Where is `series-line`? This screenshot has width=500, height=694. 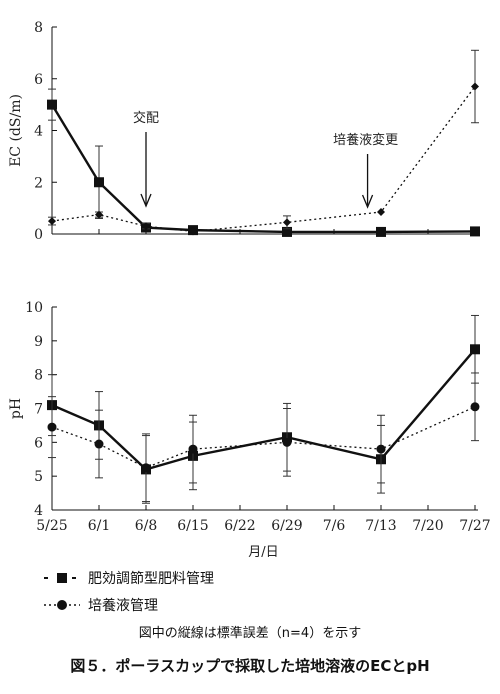
series-line is located at coordinates (263, 437).